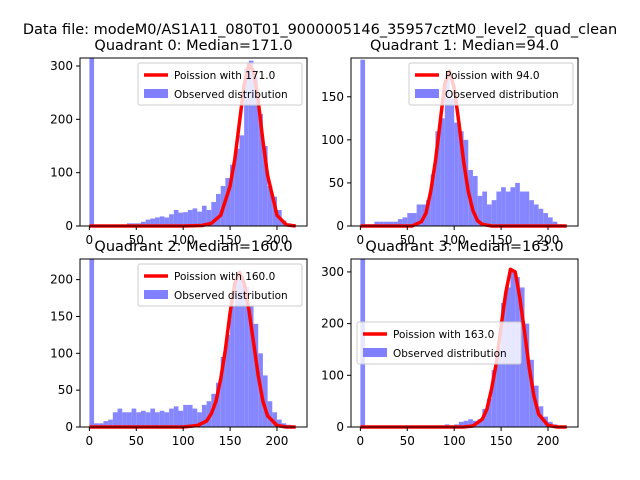  Describe the element at coordinates (443, 335) in the screenshot. I see `legend-fit-label: Poission with 163.0` at that location.